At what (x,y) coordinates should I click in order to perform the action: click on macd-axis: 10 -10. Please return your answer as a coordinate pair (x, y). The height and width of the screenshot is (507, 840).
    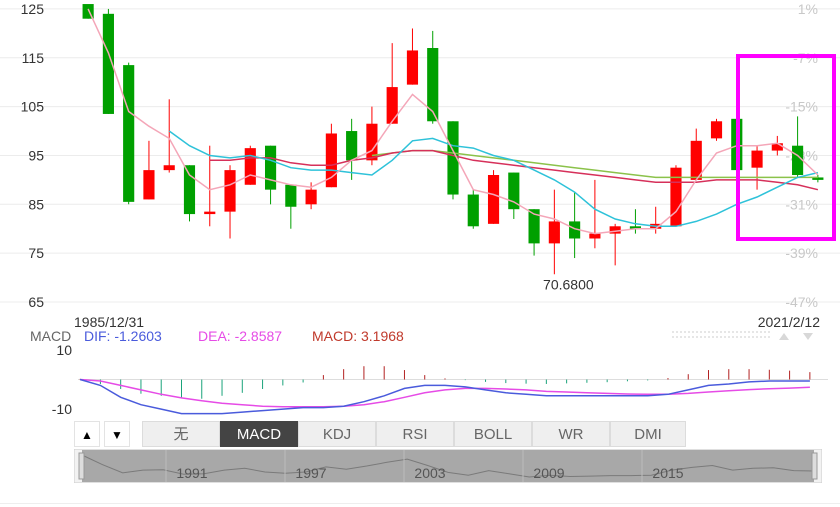
    Looking at the image, I should click on (440, 379).